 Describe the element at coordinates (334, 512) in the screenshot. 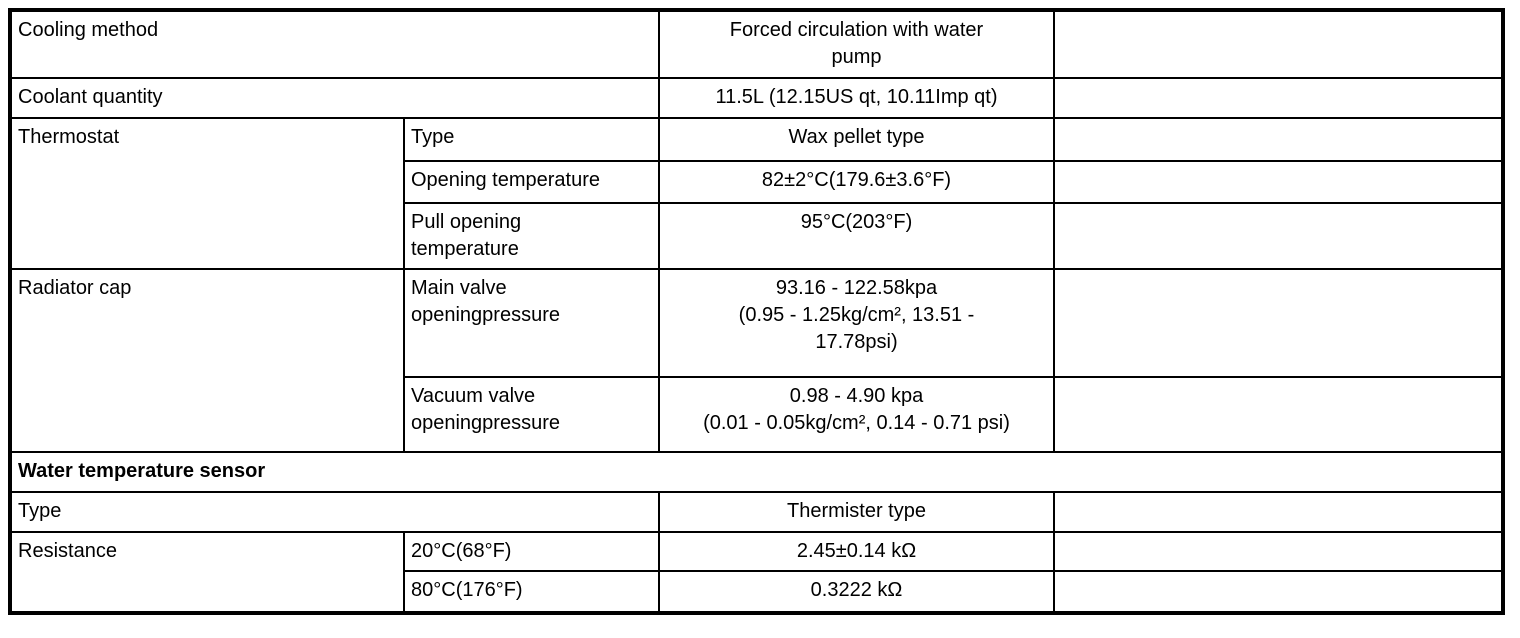

I see `sensor-type-label: Type` at that location.